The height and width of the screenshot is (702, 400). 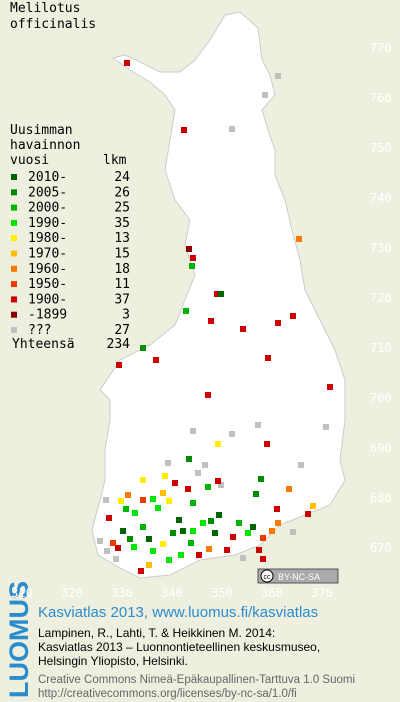 What do you see at coordinates (45, 8) in the screenshot?
I see `species-title: Melilotus` at bounding box center [45, 8].